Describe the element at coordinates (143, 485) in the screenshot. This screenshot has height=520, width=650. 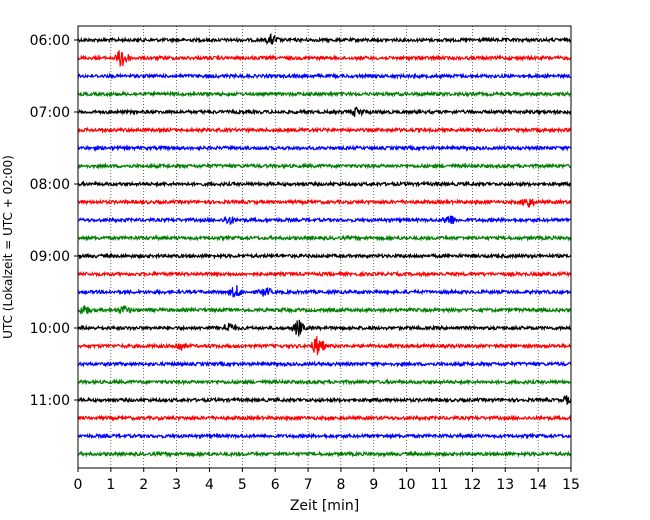
I see `x-tick-label: 2` at that location.